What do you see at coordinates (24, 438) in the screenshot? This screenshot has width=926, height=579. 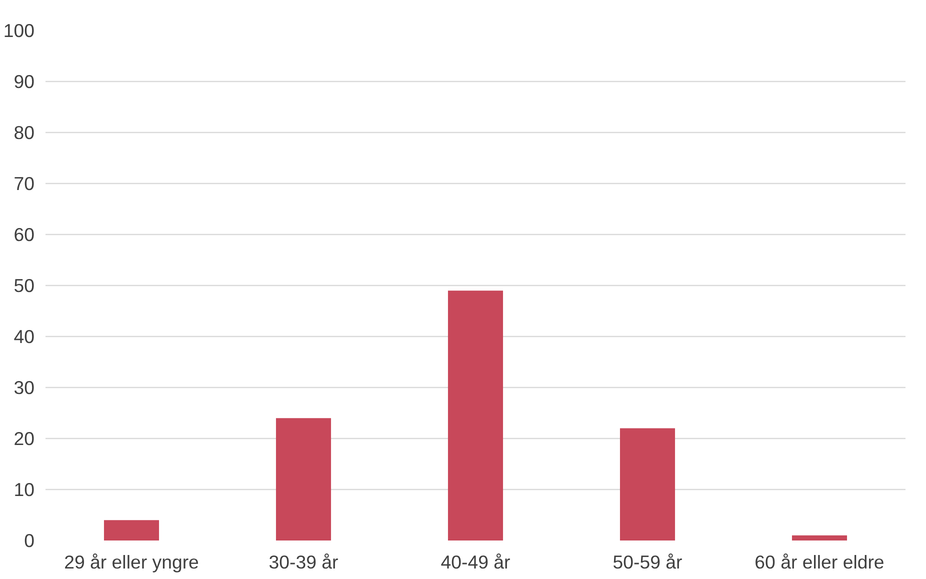 I see `y-tick-label: 20` at bounding box center [24, 438].